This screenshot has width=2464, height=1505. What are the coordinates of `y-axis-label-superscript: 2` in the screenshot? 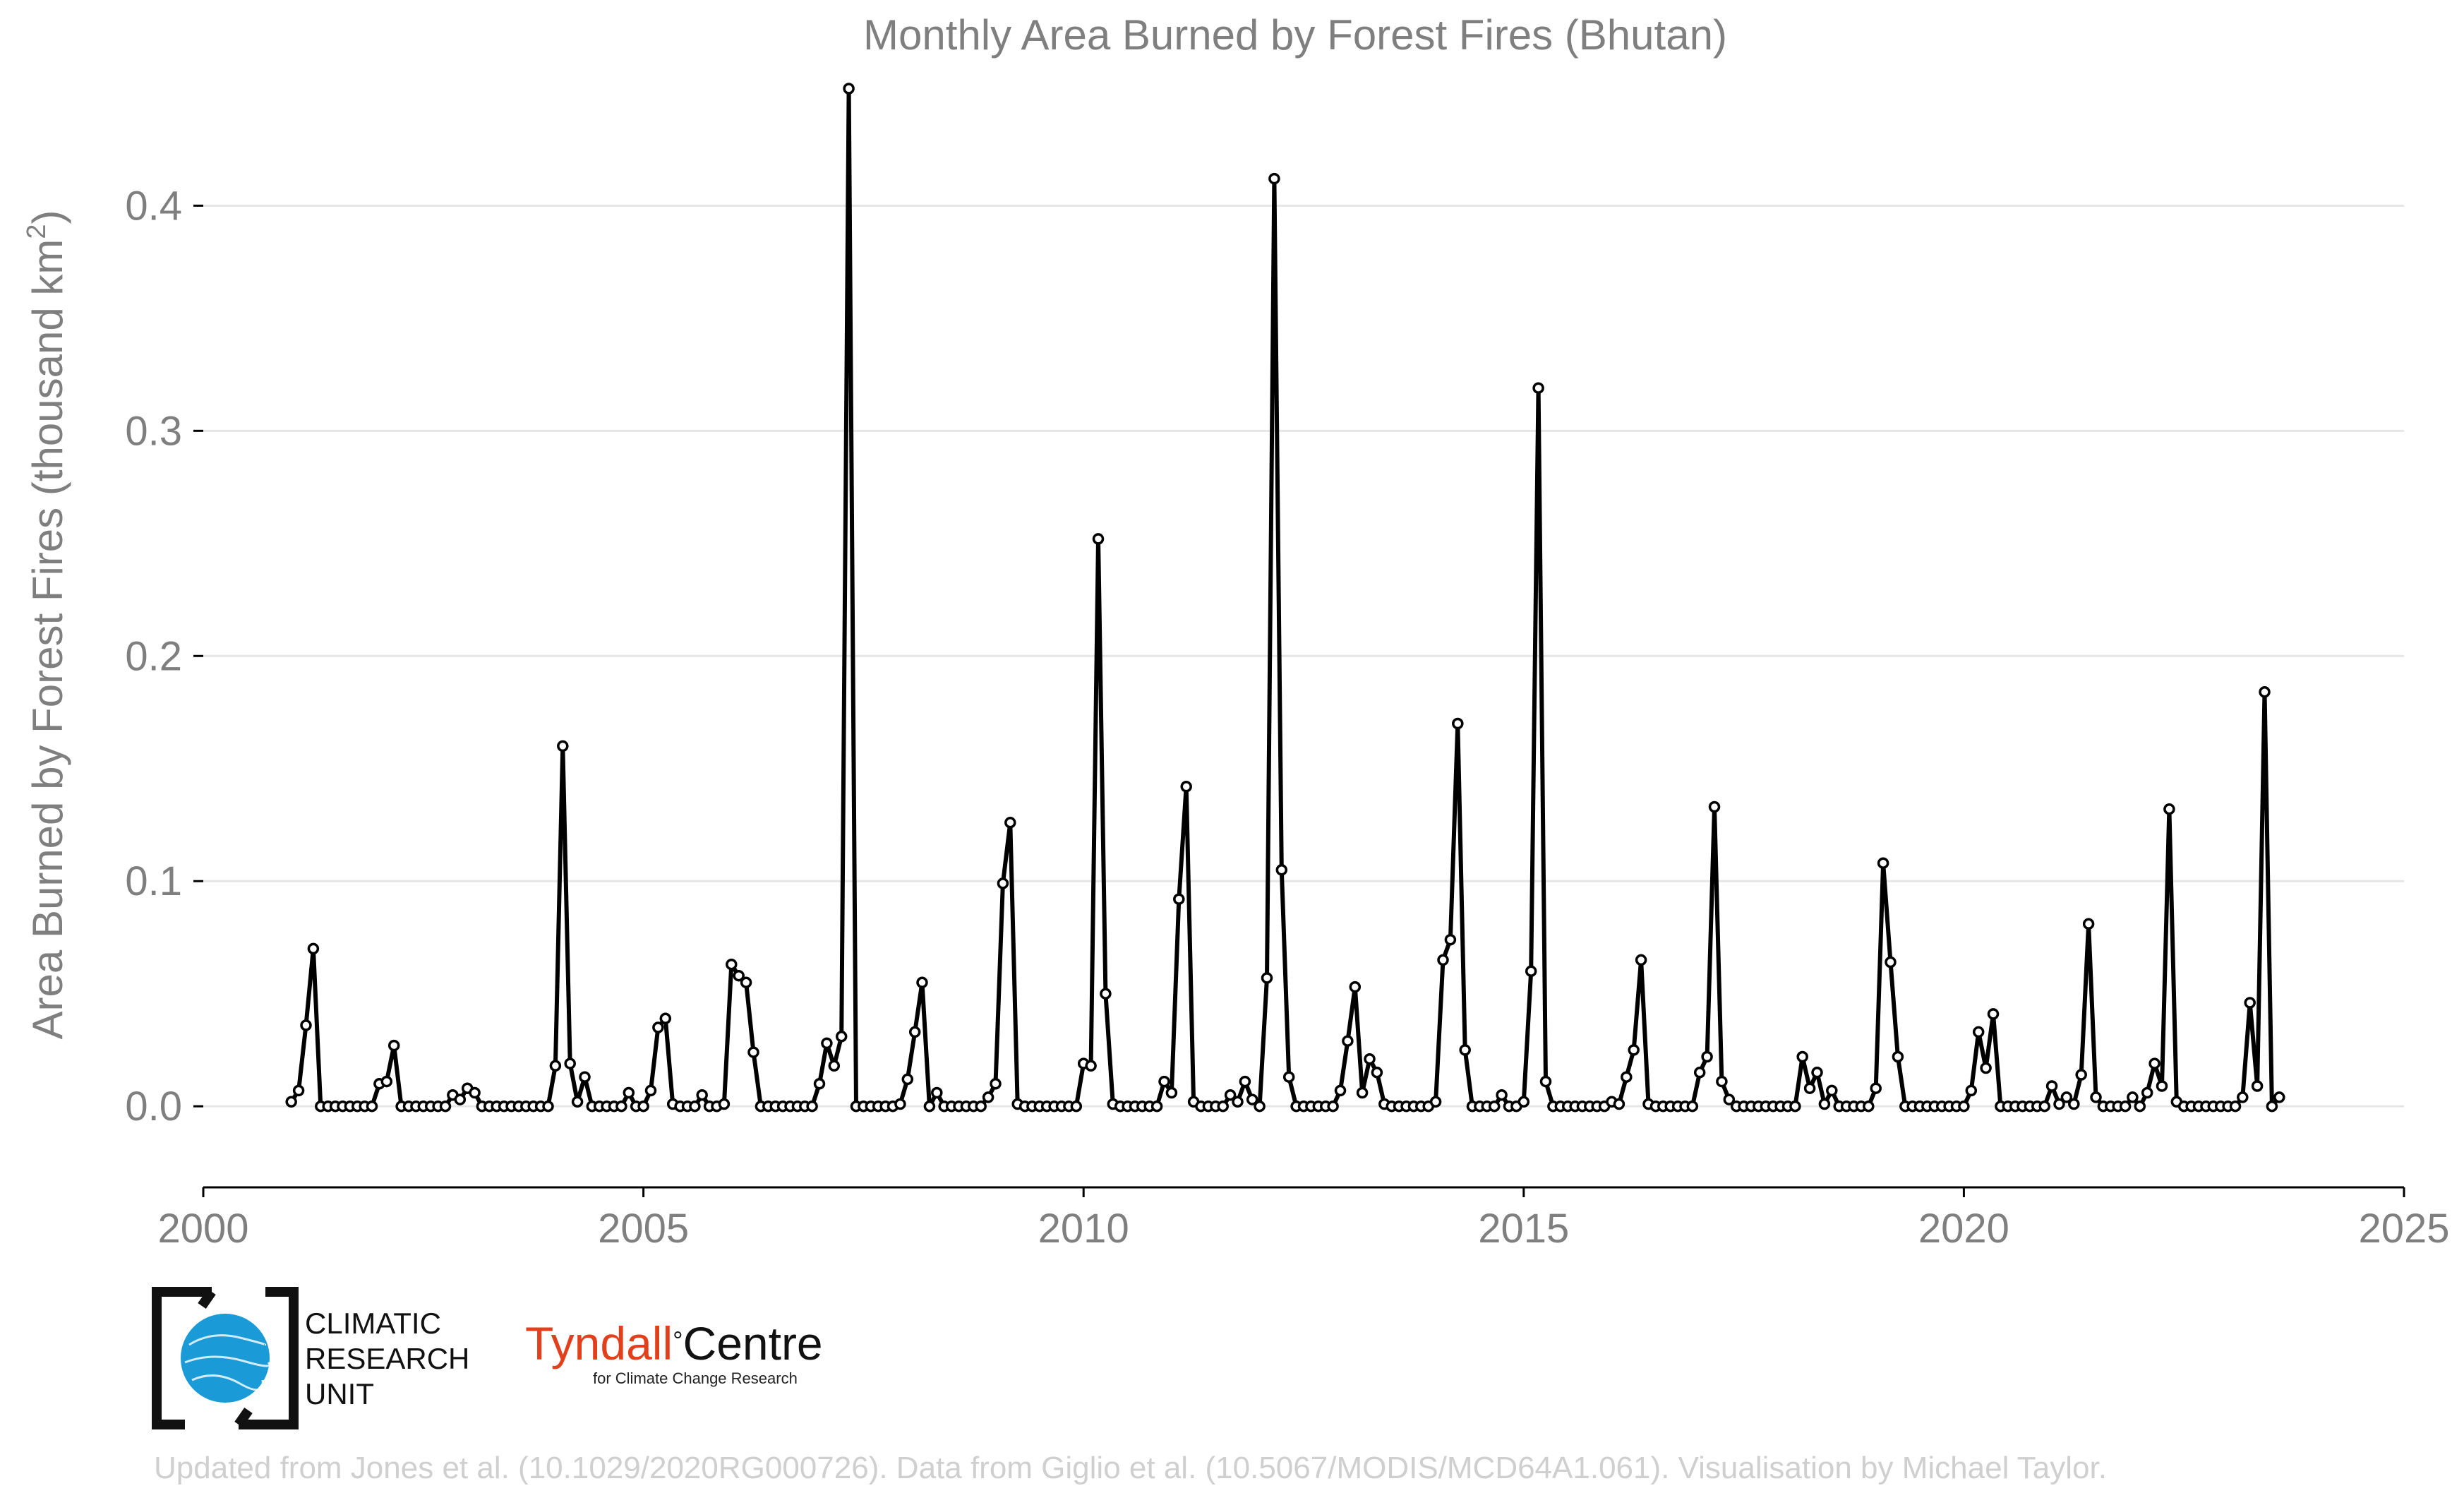 It's located at (37, 231).